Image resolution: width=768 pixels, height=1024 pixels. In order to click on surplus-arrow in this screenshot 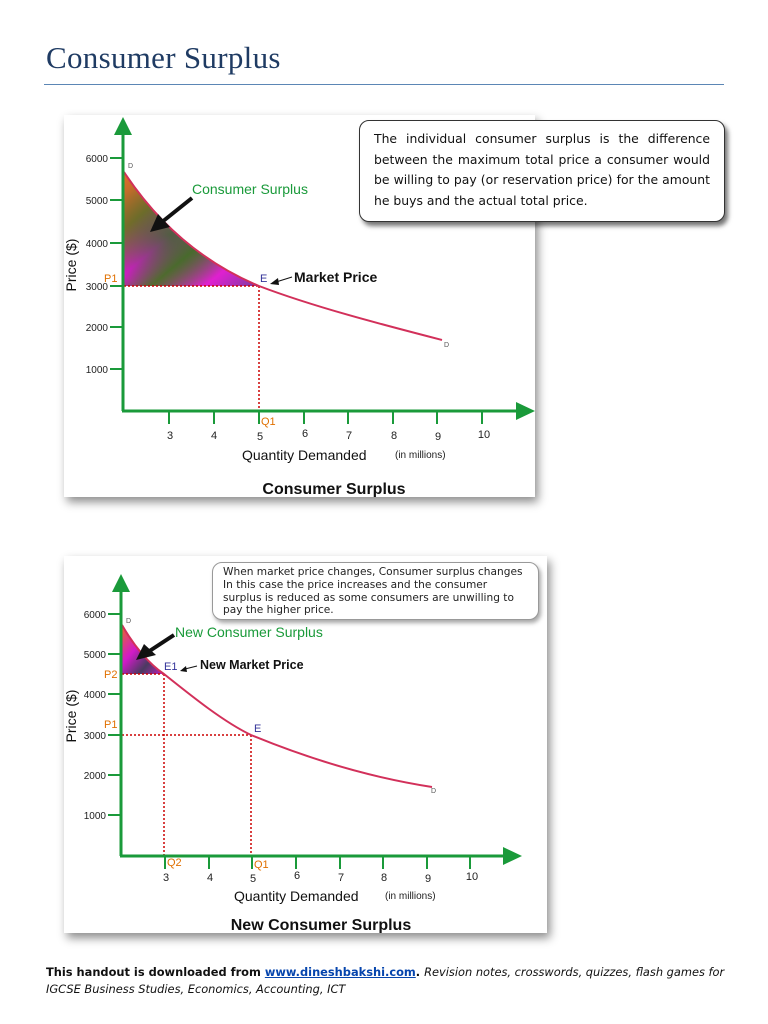, I will do `click(172, 214)`.